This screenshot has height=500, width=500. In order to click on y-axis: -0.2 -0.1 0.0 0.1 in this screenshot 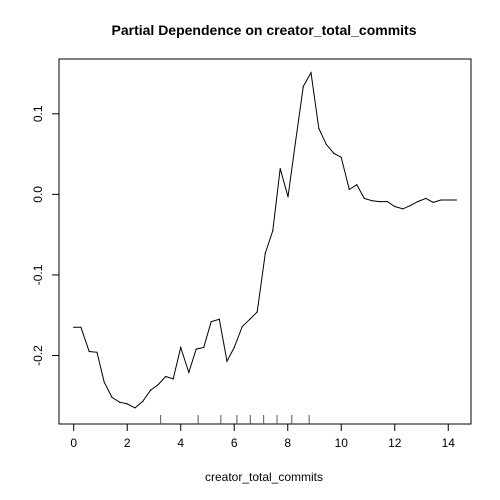, I will do `click(45, 235)`.